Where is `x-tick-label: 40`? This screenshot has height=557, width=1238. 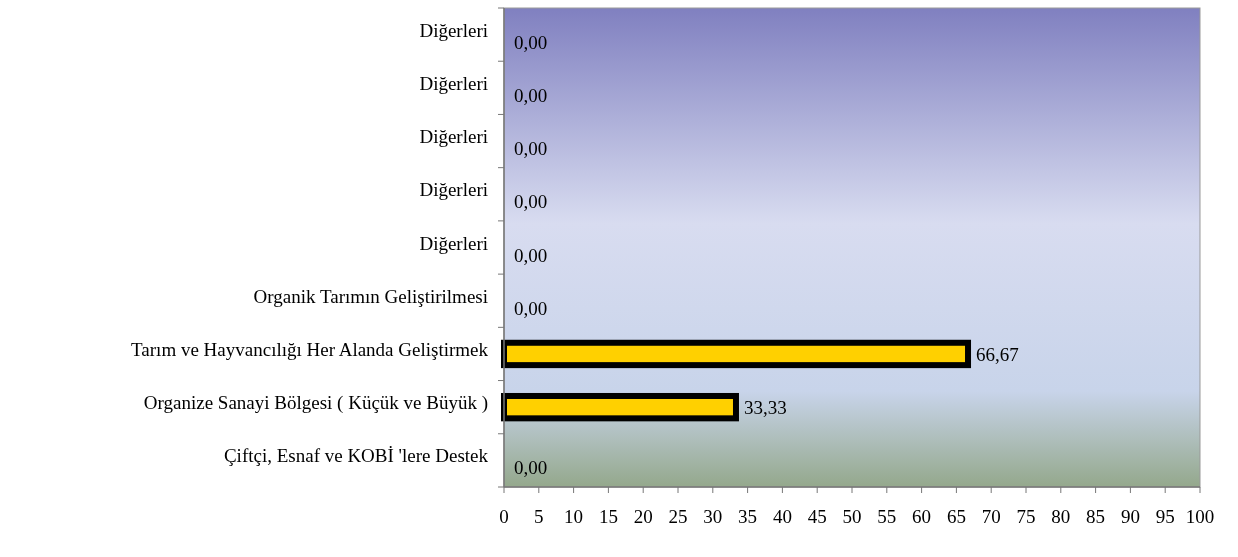
x-tick-label: 40 is located at coordinates (782, 516).